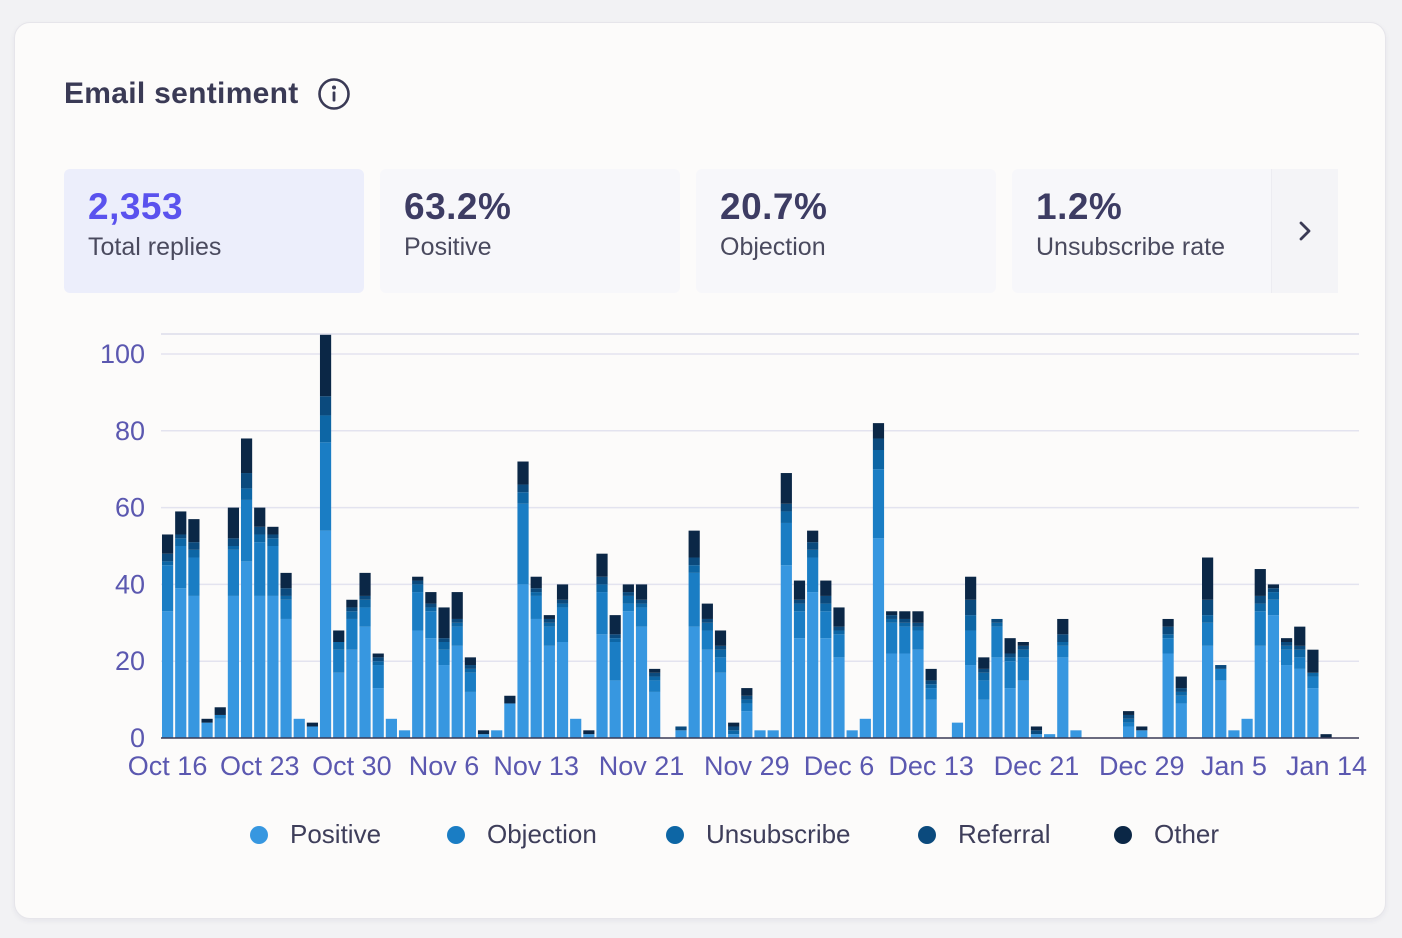  Describe the element at coordinates (456, 834) in the screenshot. I see `legend-dot-icon` at that location.